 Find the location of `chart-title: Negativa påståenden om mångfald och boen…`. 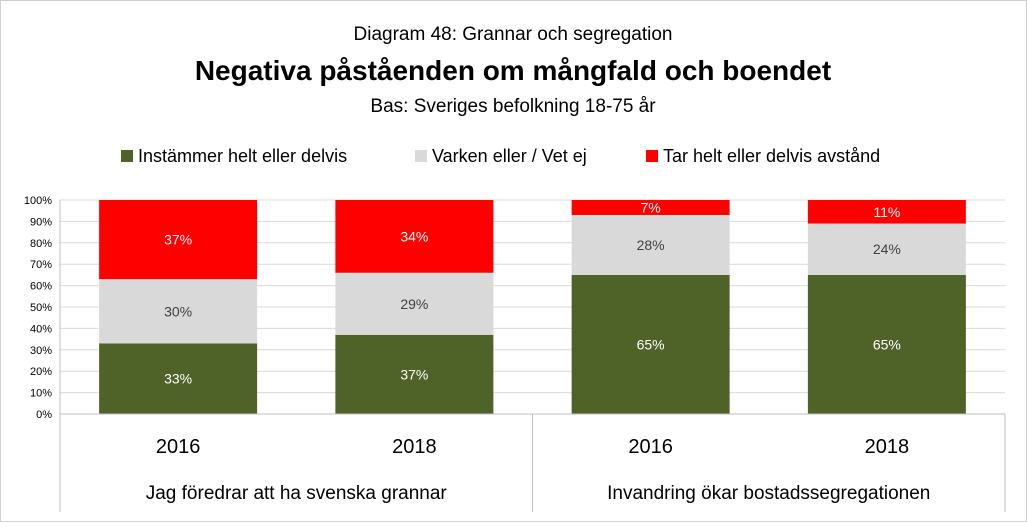

chart-title: Negativa påståenden om mångfald och boen… is located at coordinates (513, 70).